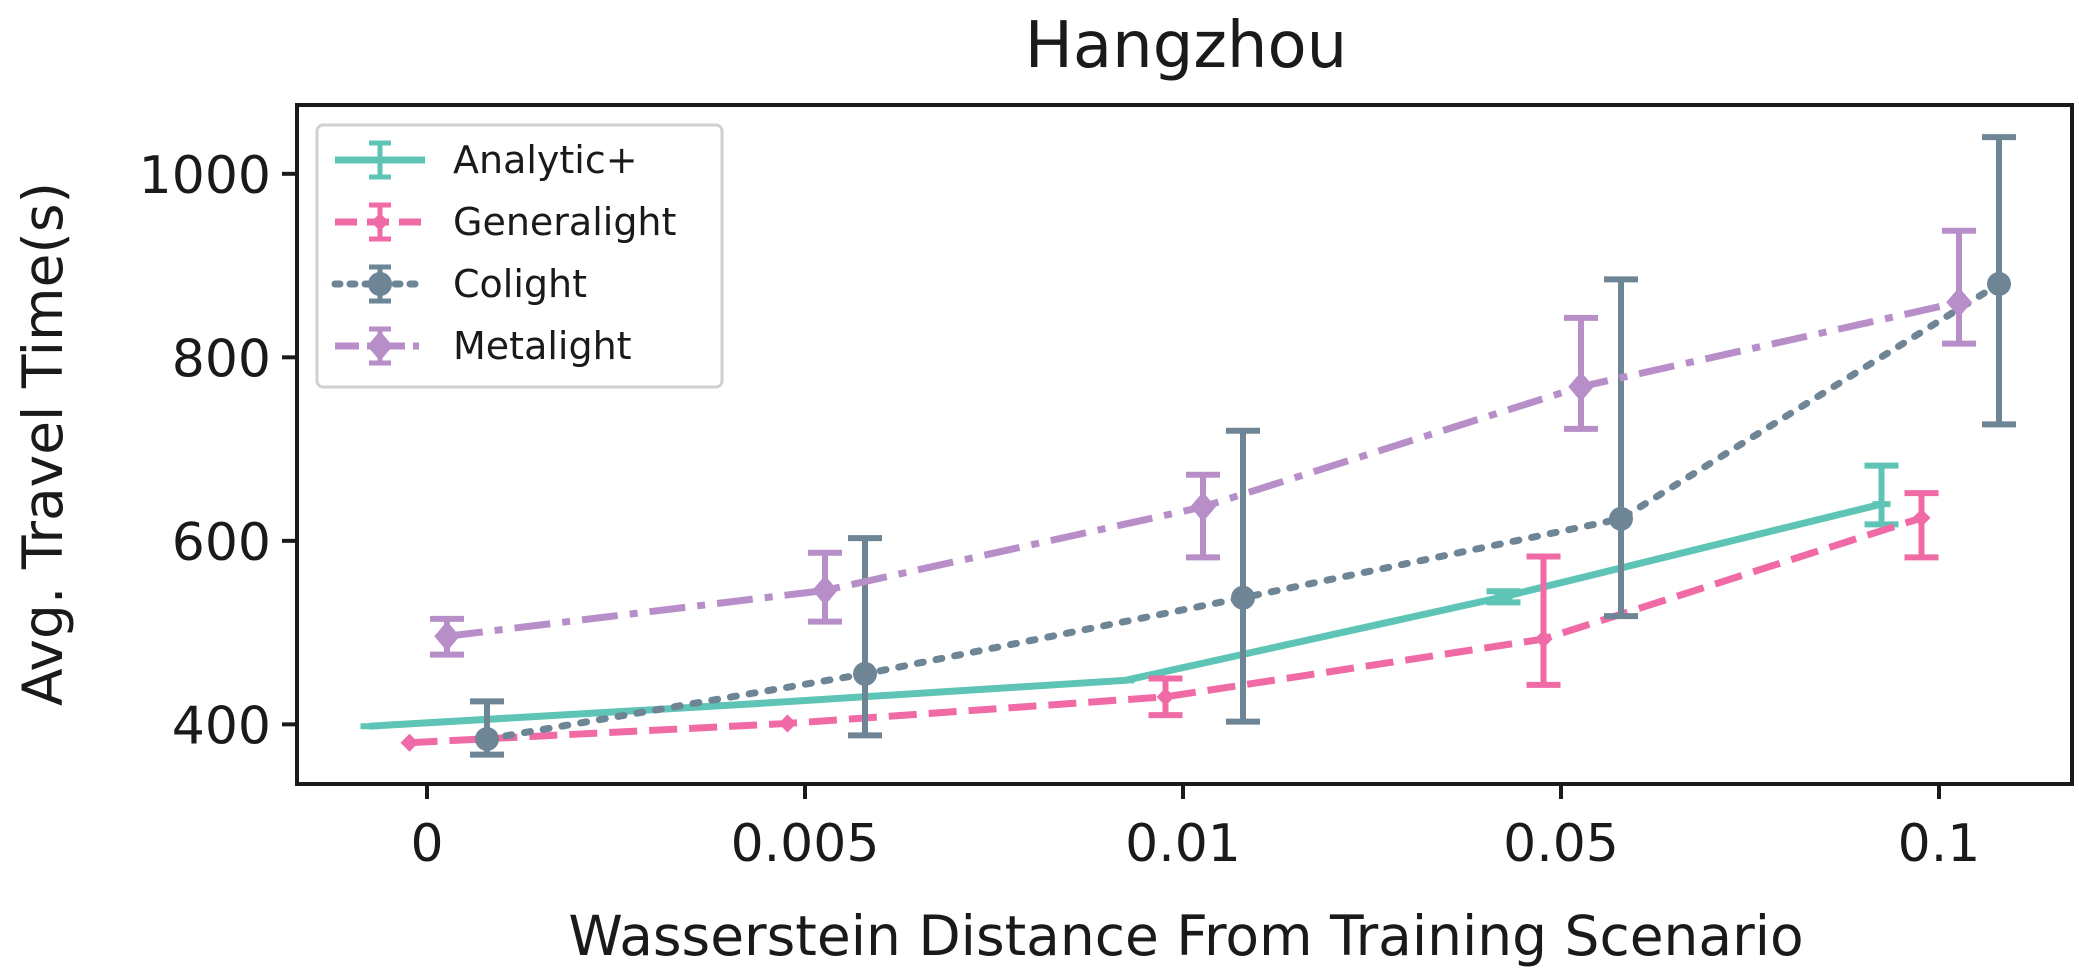 The image size is (2079, 975). Describe the element at coordinates (520, 284) in the screenshot. I see `legend-label: Colight` at that location.